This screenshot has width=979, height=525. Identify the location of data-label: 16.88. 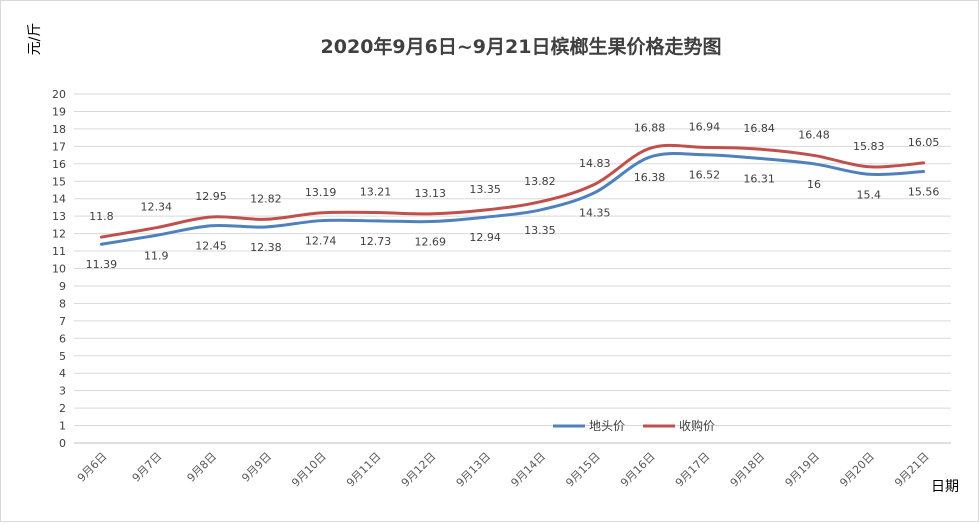
(650, 127).